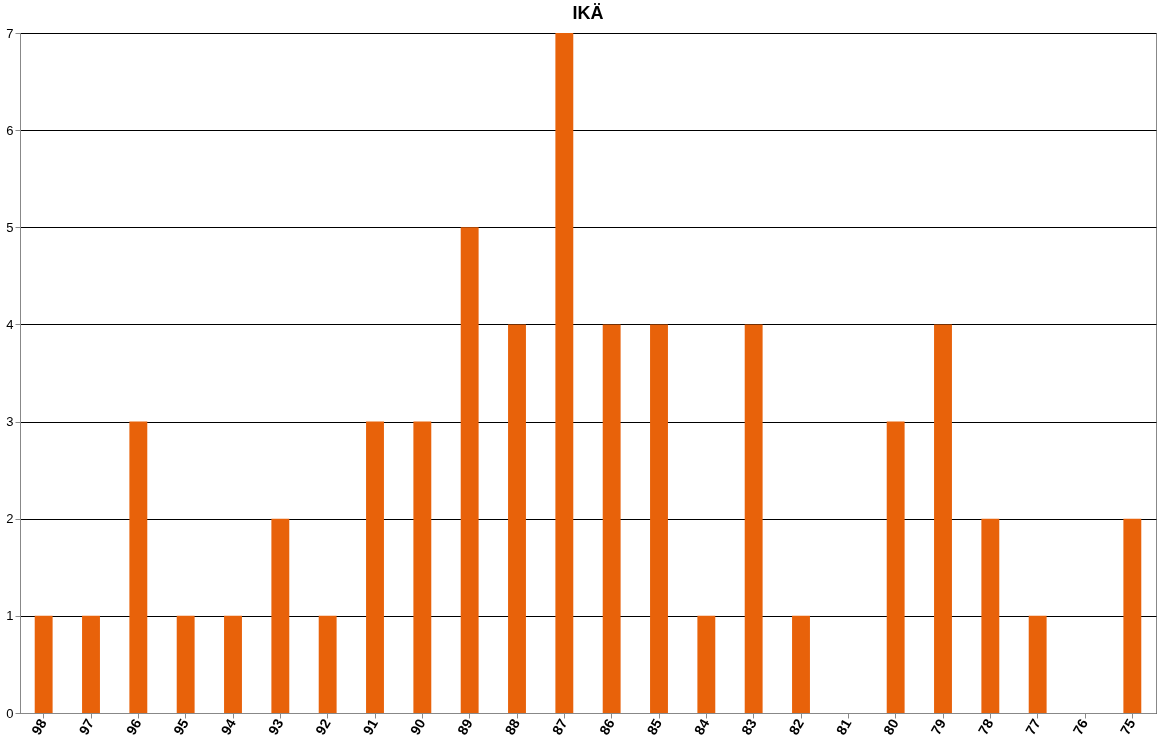  I want to click on y-tick-label: 0, so click(10, 713).